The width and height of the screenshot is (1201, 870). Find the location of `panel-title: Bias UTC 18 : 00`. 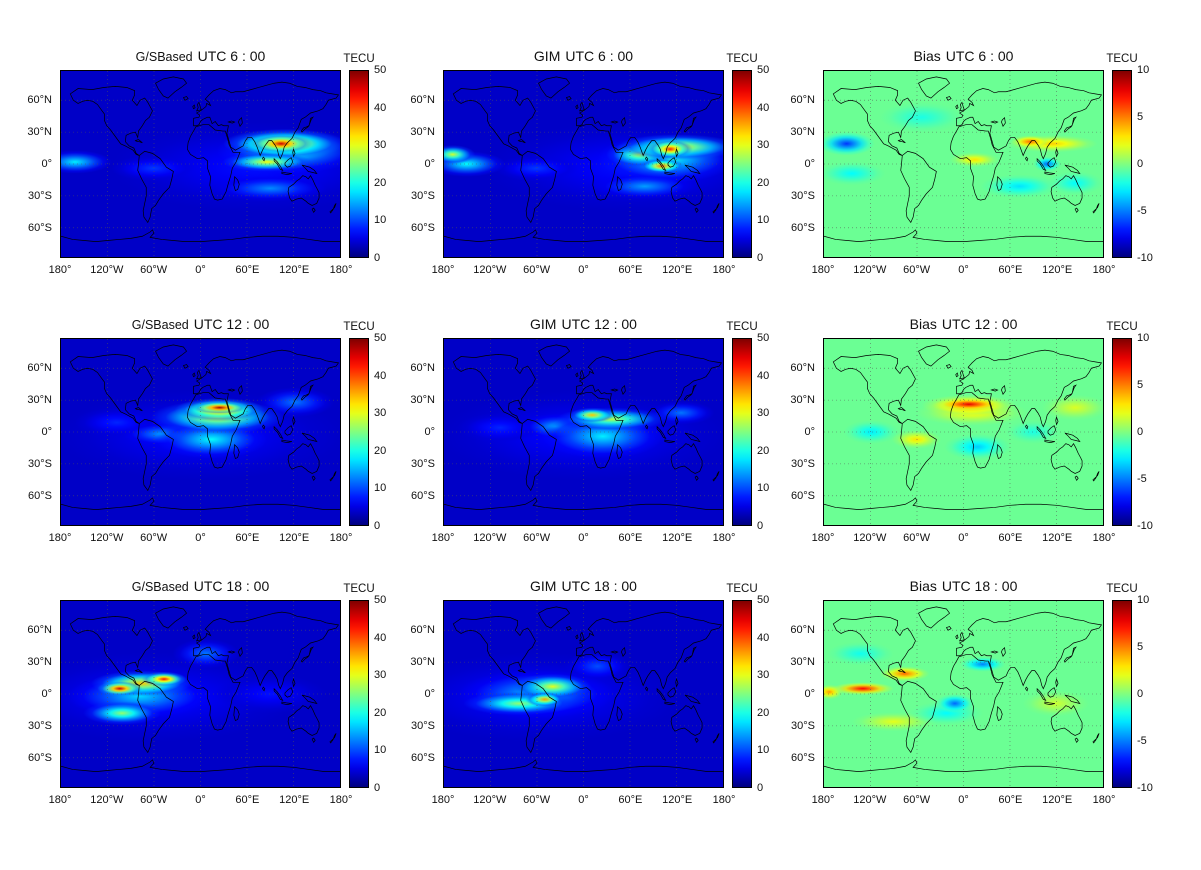

panel-title: Bias UTC 18 : 00 is located at coordinates (963, 586).